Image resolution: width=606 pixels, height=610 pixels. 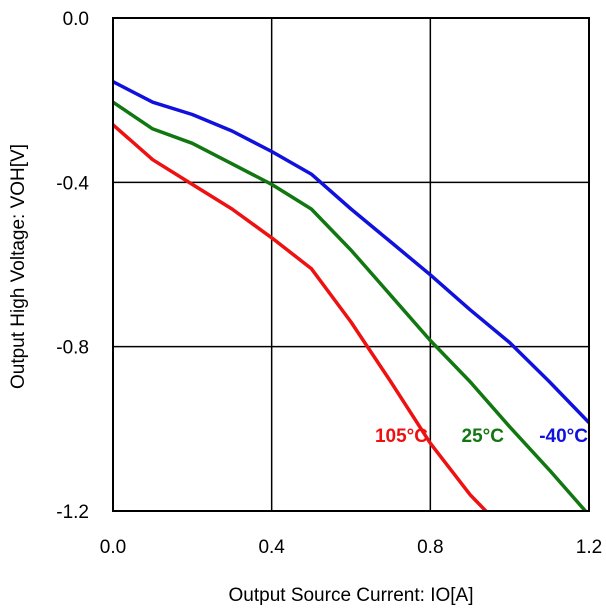 I want to click on x-tick-label: 0.0, so click(x=113, y=547).